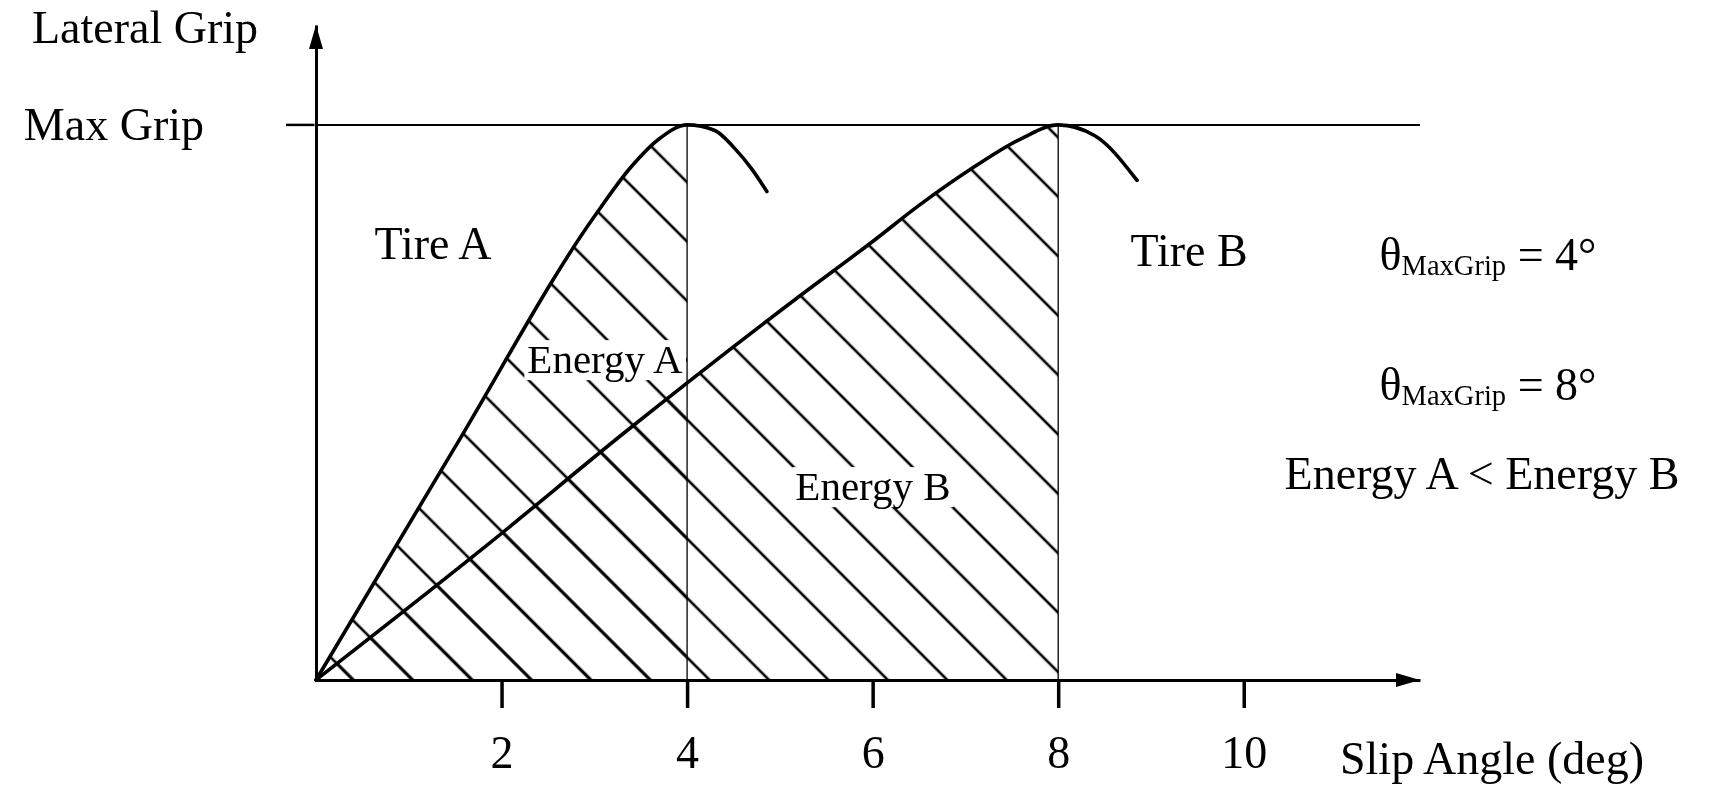  I want to click on x-axis-title: Slip Angle (deg), so click(1492, 758).